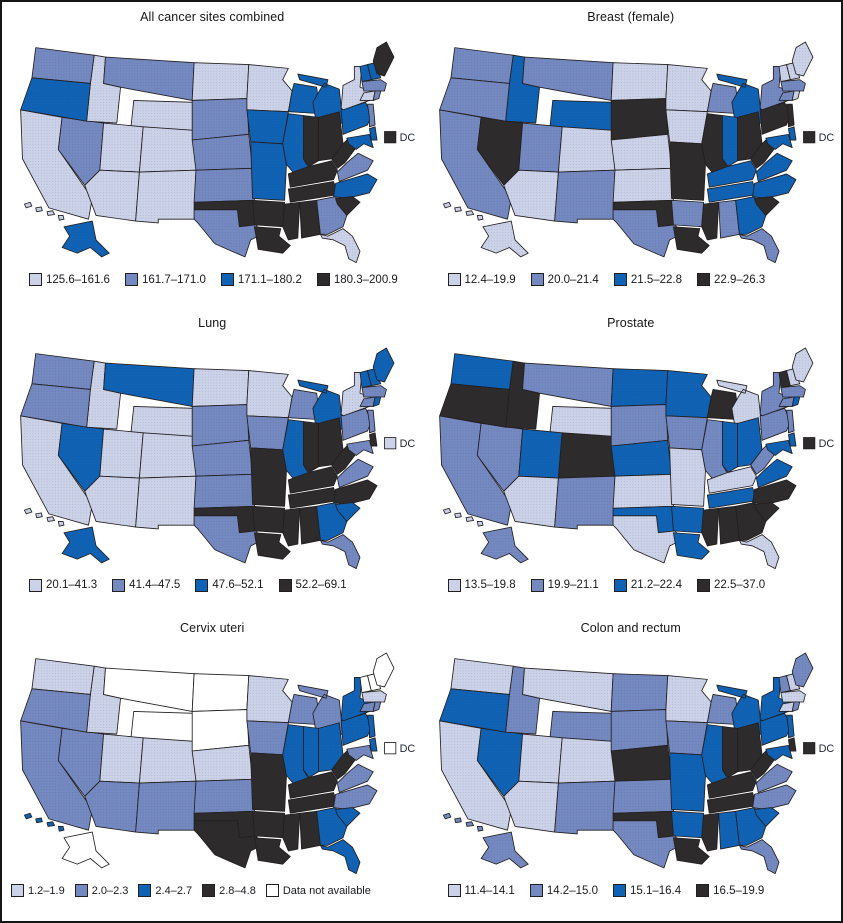 This screenshot has width=843, height=923. I want to click on map-title: Cervix uteri, so click(212, 628).